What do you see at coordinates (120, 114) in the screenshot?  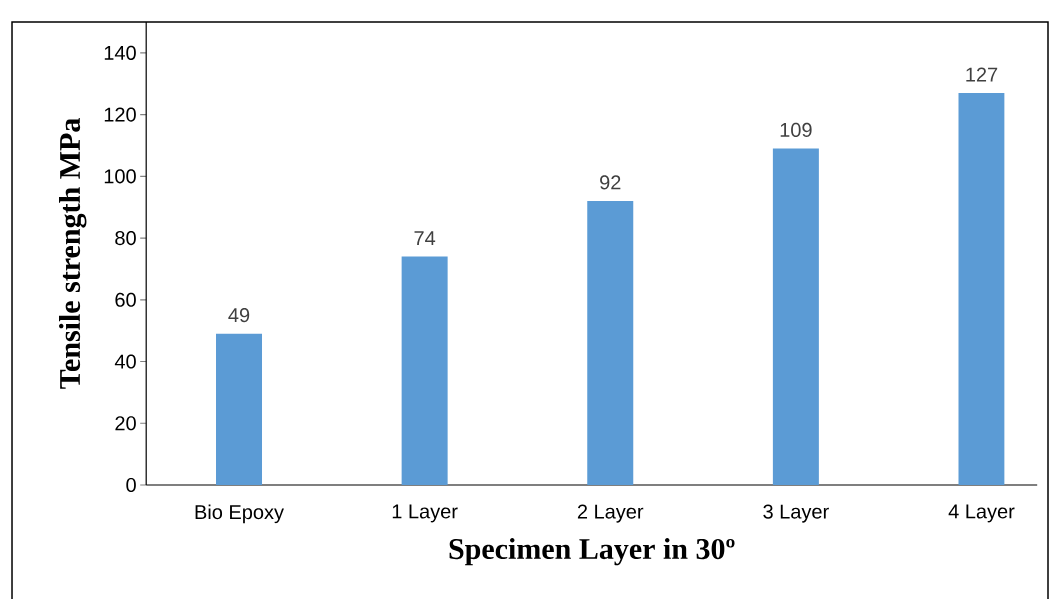 I see `y-tick-label: 120` at bounding box center [120, 114].